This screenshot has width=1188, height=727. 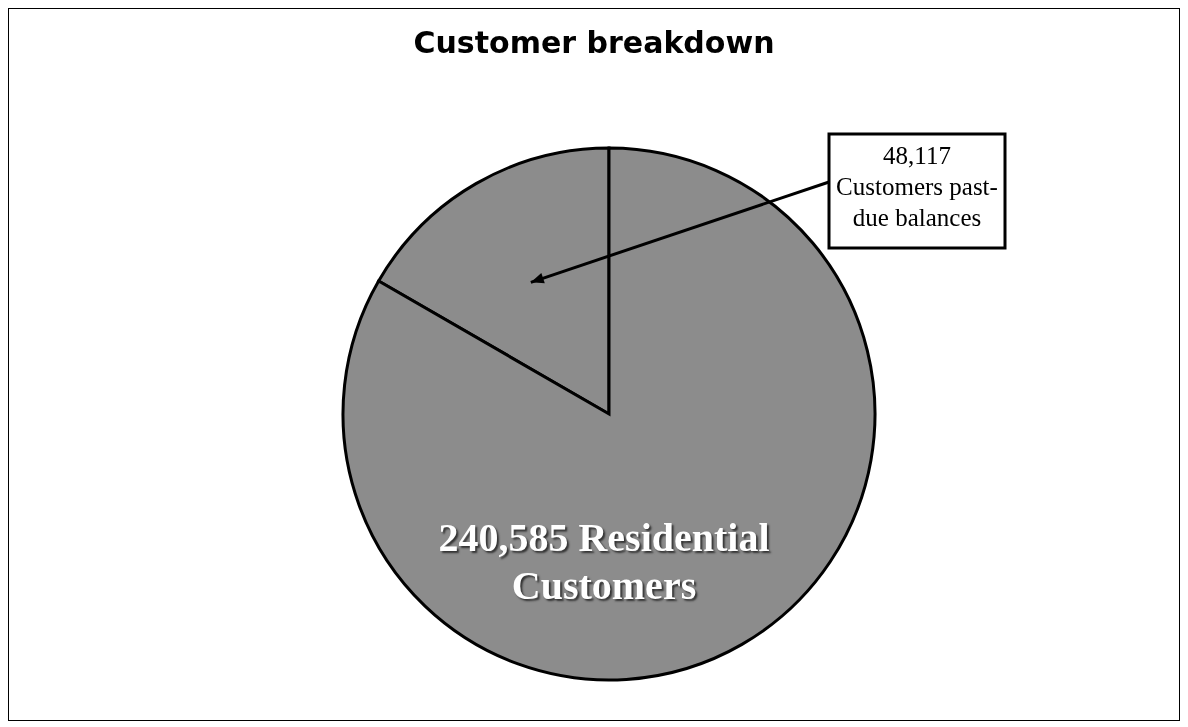 I want to click on slice-label: 240,585 Residential Customers, so click(x=604, y=562).